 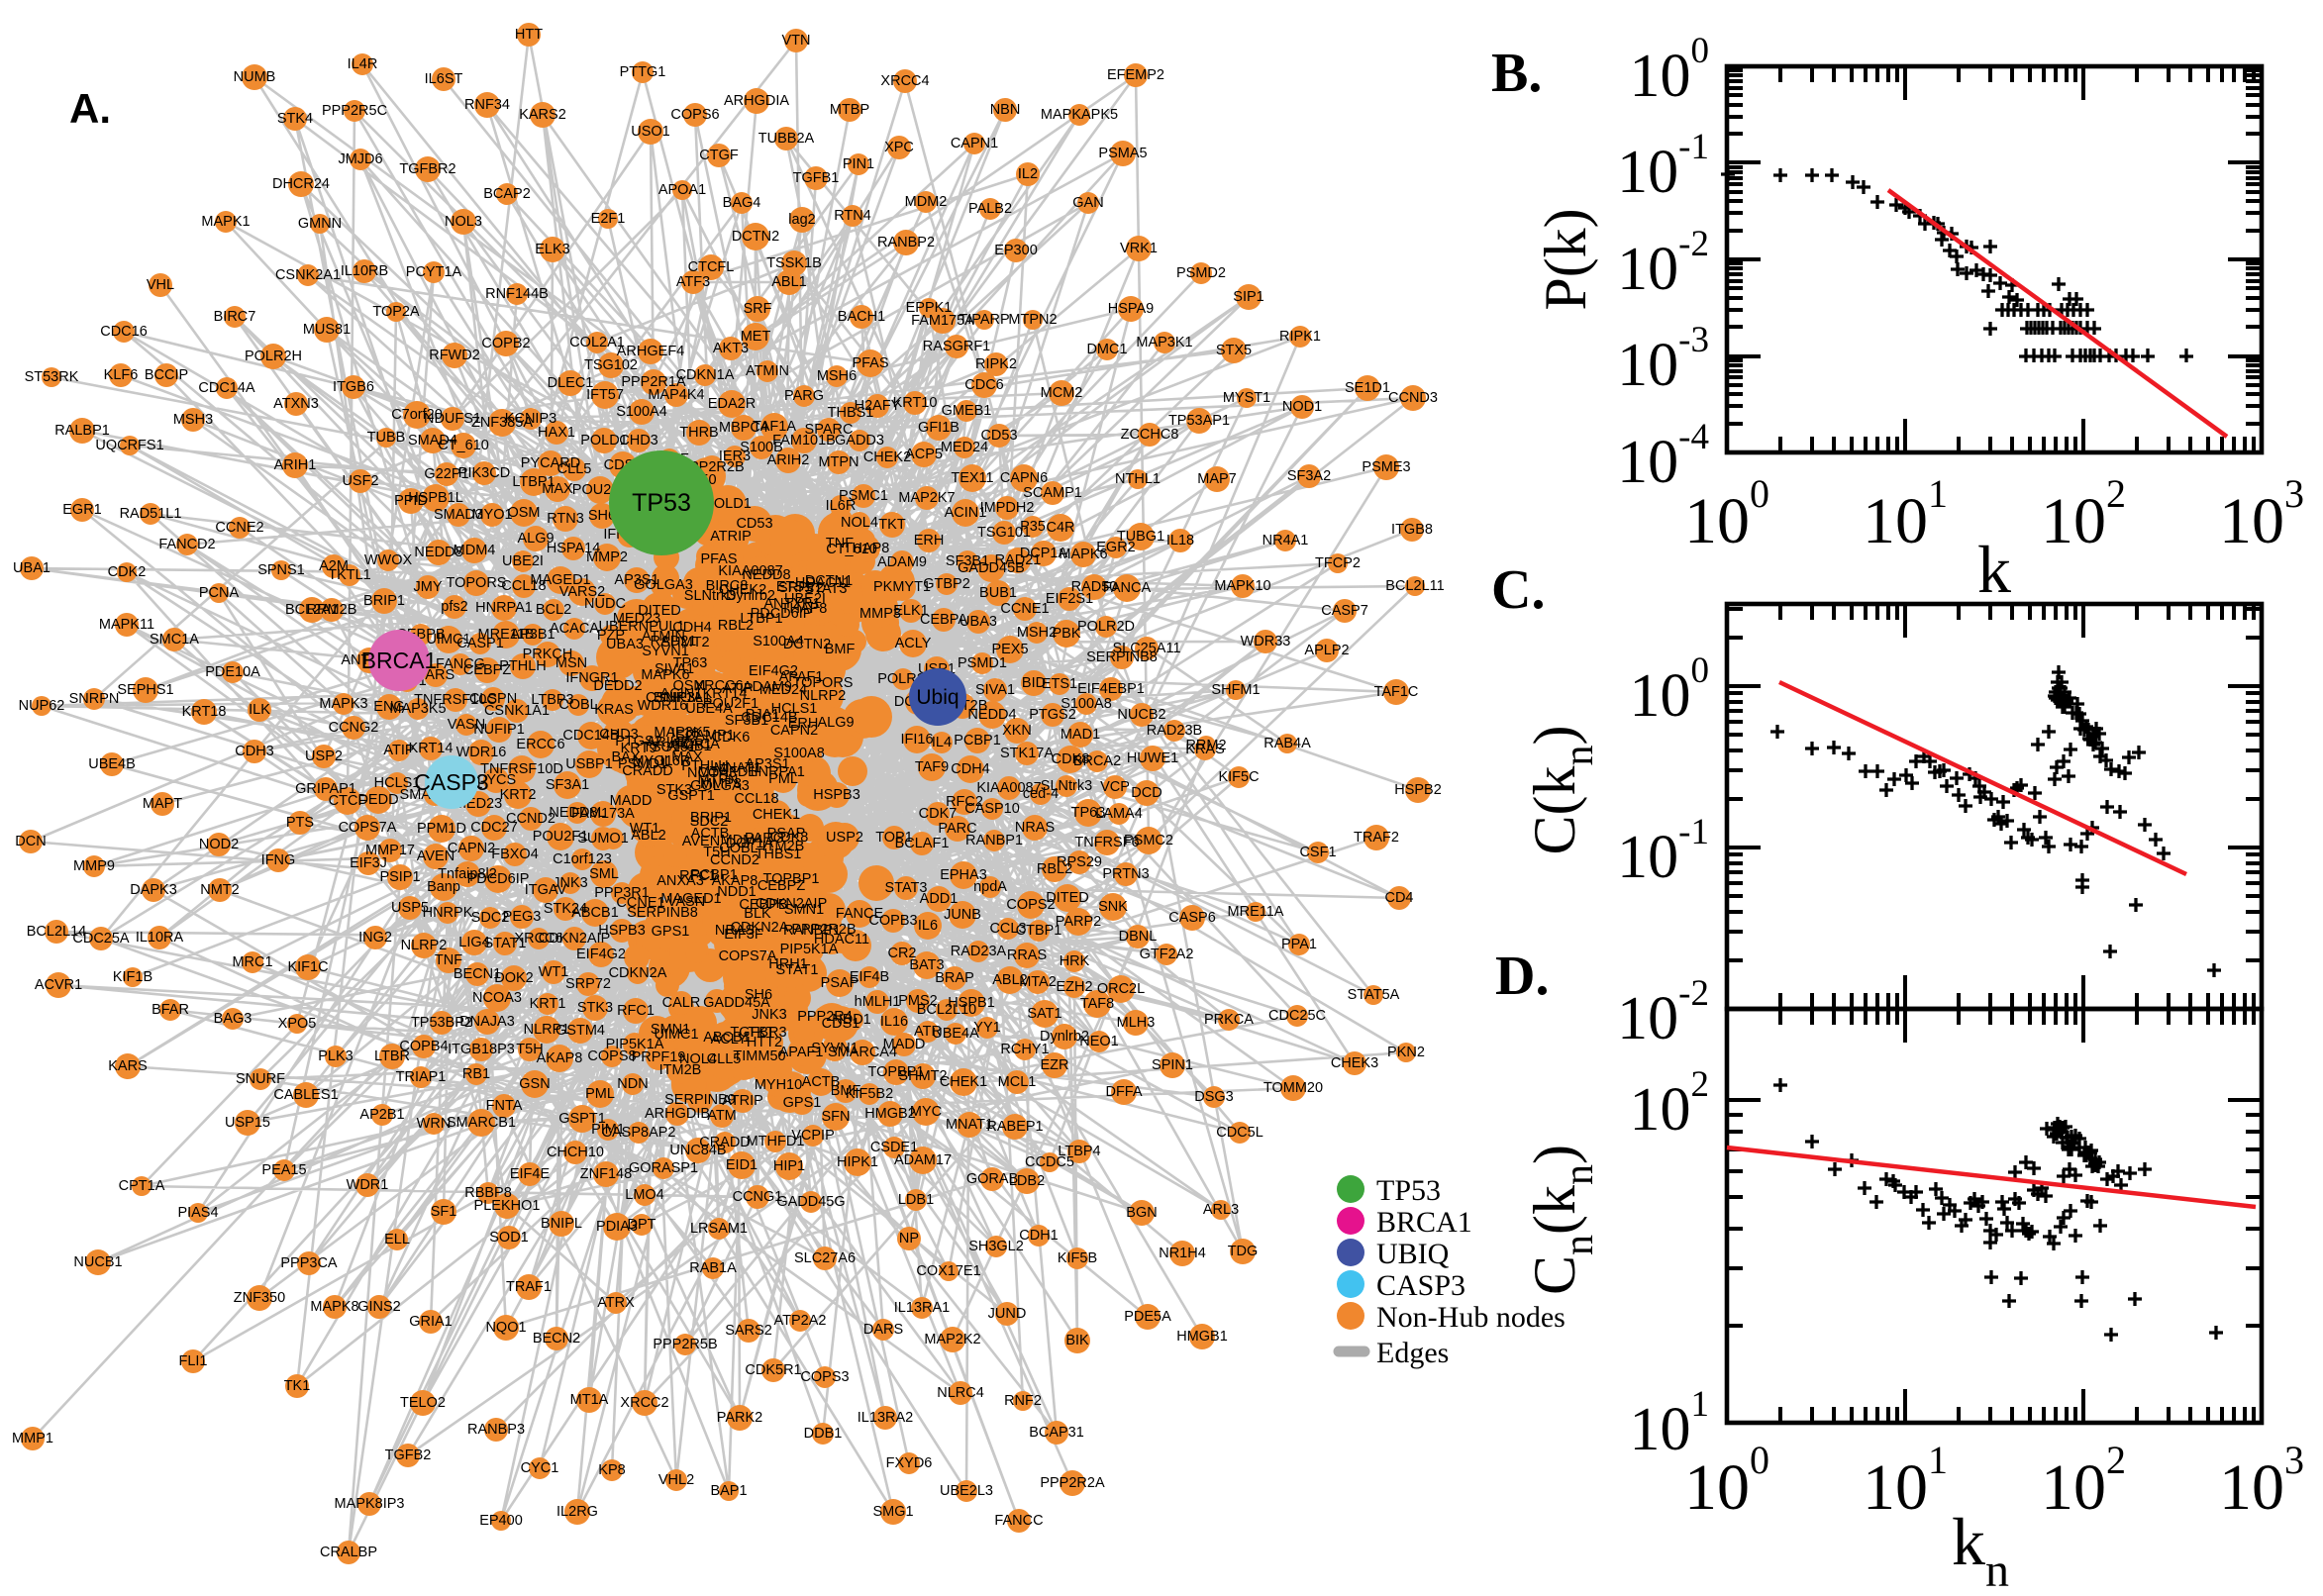 What do you see at coordinates (441, 829) in the screenshot?
I see `svg-text: PPM1D` at bounding box center [441, 829].